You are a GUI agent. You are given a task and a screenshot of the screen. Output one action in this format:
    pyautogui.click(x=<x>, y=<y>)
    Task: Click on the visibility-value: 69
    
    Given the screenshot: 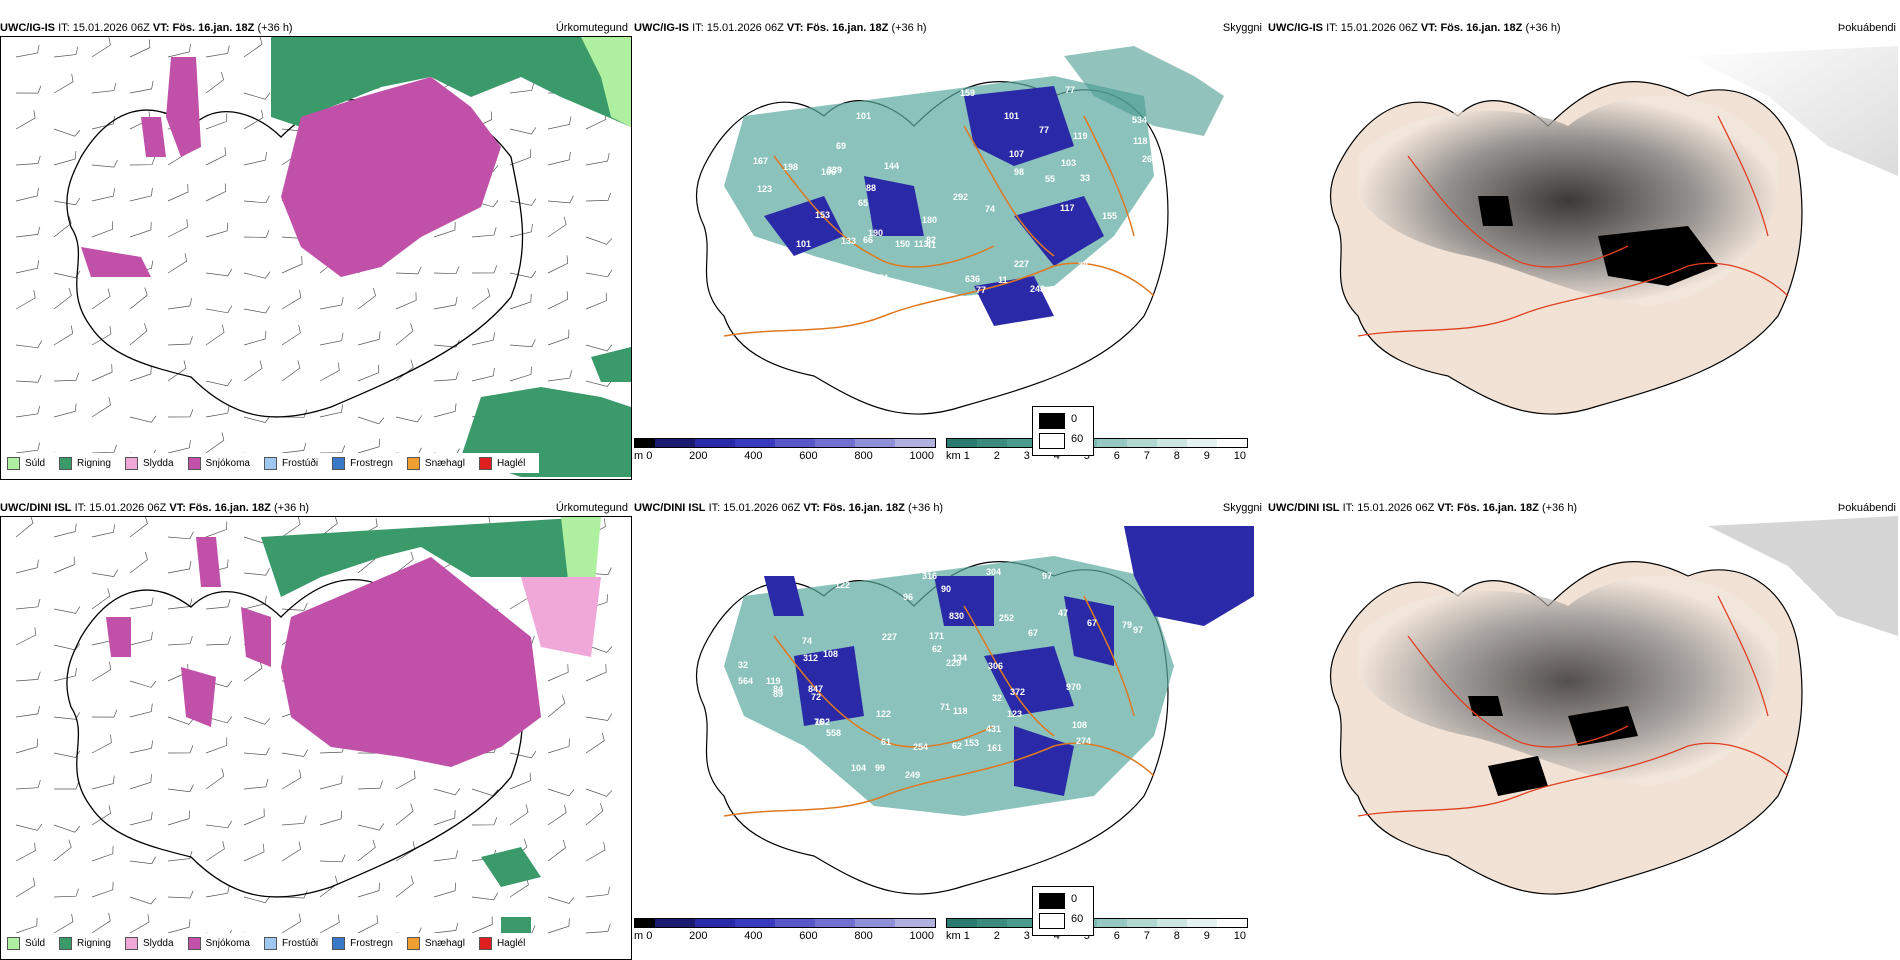 What is the action you would take?
    pyautogui.click(x=841, y=146)
    